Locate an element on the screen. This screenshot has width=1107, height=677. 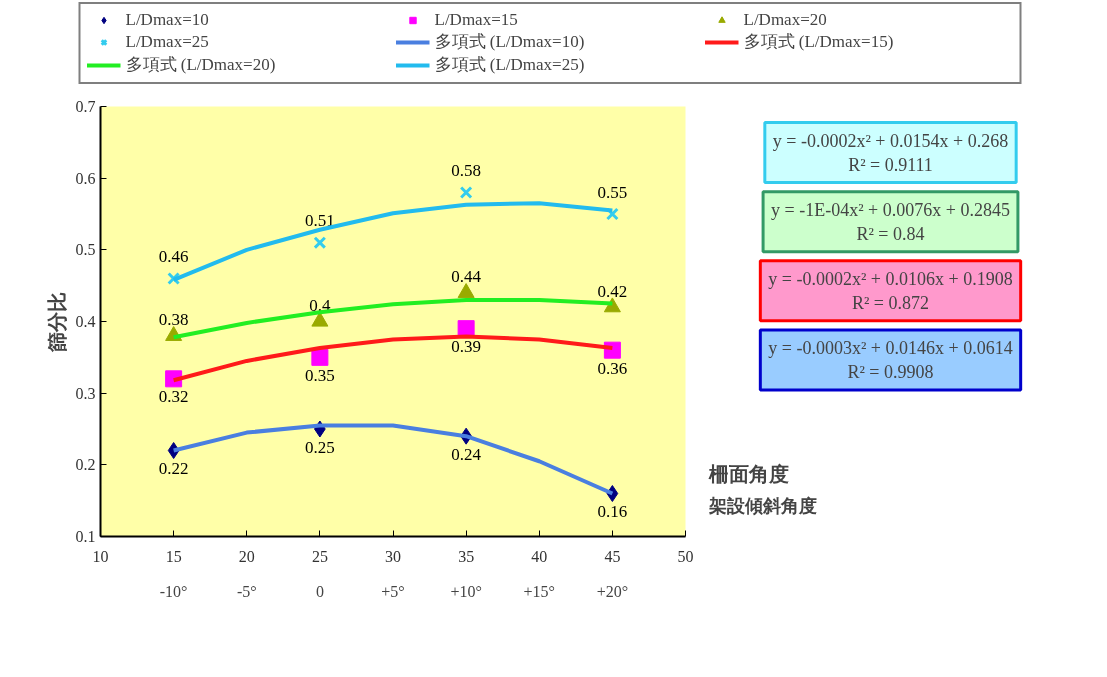
data-label: 0.55 is located at coordinates (612, 192).